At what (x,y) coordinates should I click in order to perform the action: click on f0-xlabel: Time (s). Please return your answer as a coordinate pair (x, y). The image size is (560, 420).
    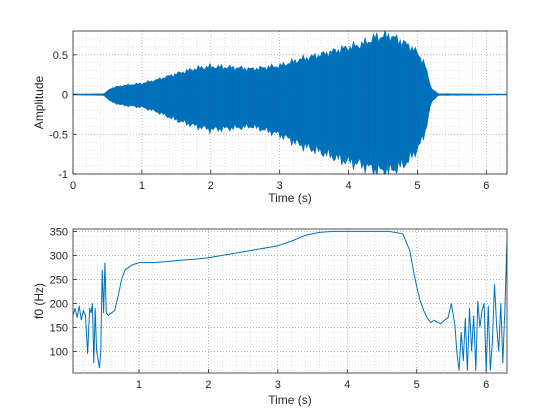
    Looking at the image, I should click on (290, 400).